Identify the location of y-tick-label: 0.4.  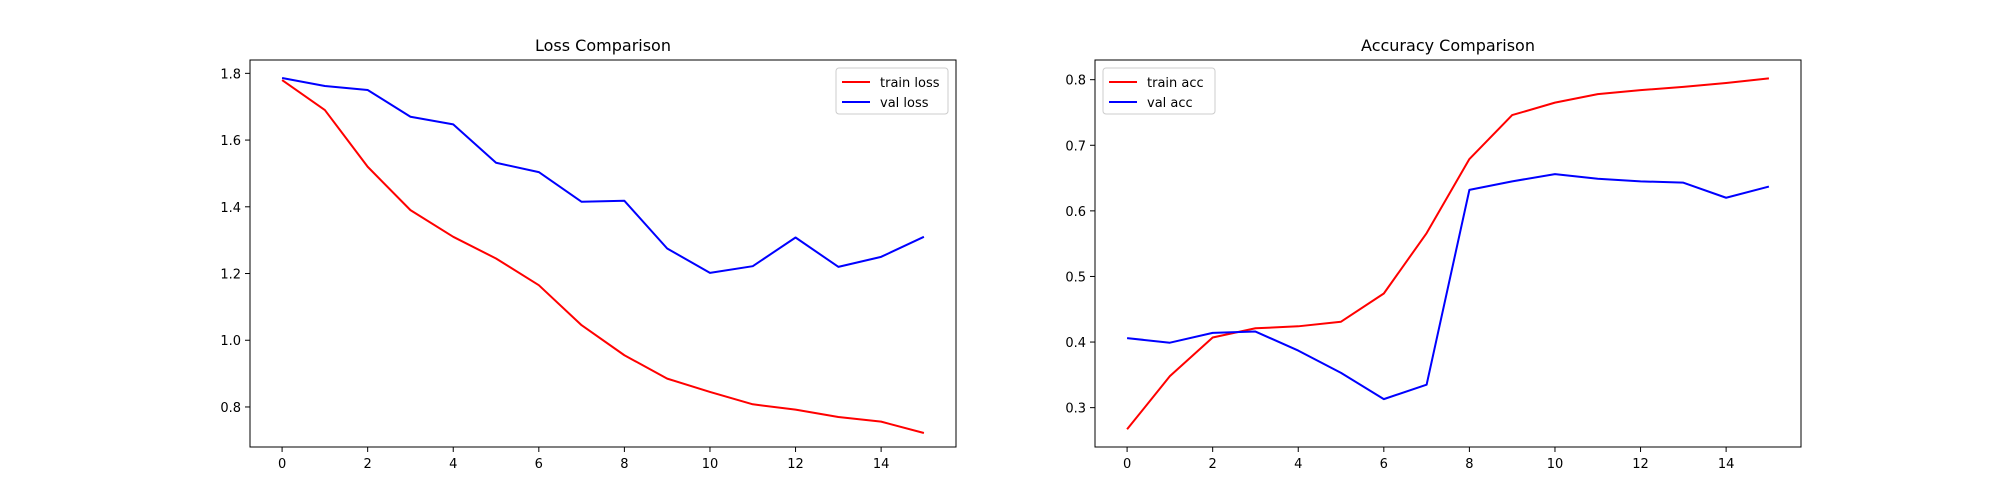
(1075, 343).